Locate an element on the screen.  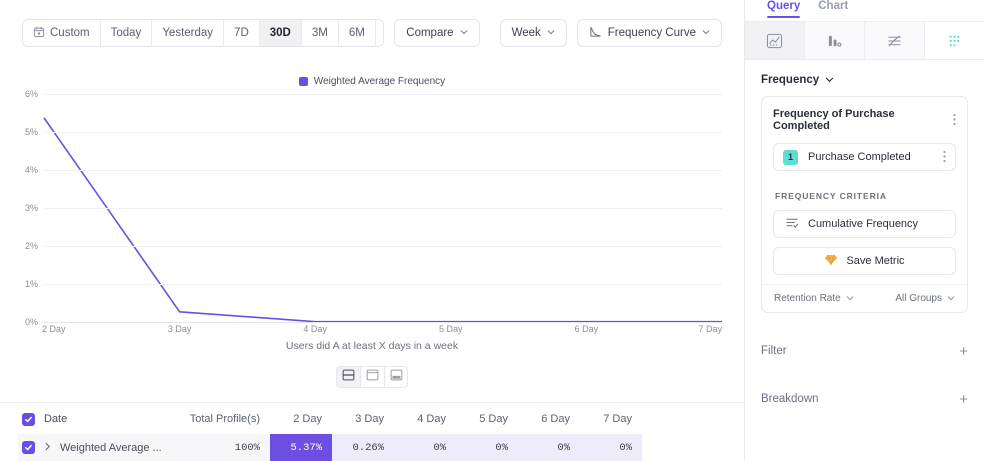
step-kebab-menu-icon is located at coordinates (944, 157).